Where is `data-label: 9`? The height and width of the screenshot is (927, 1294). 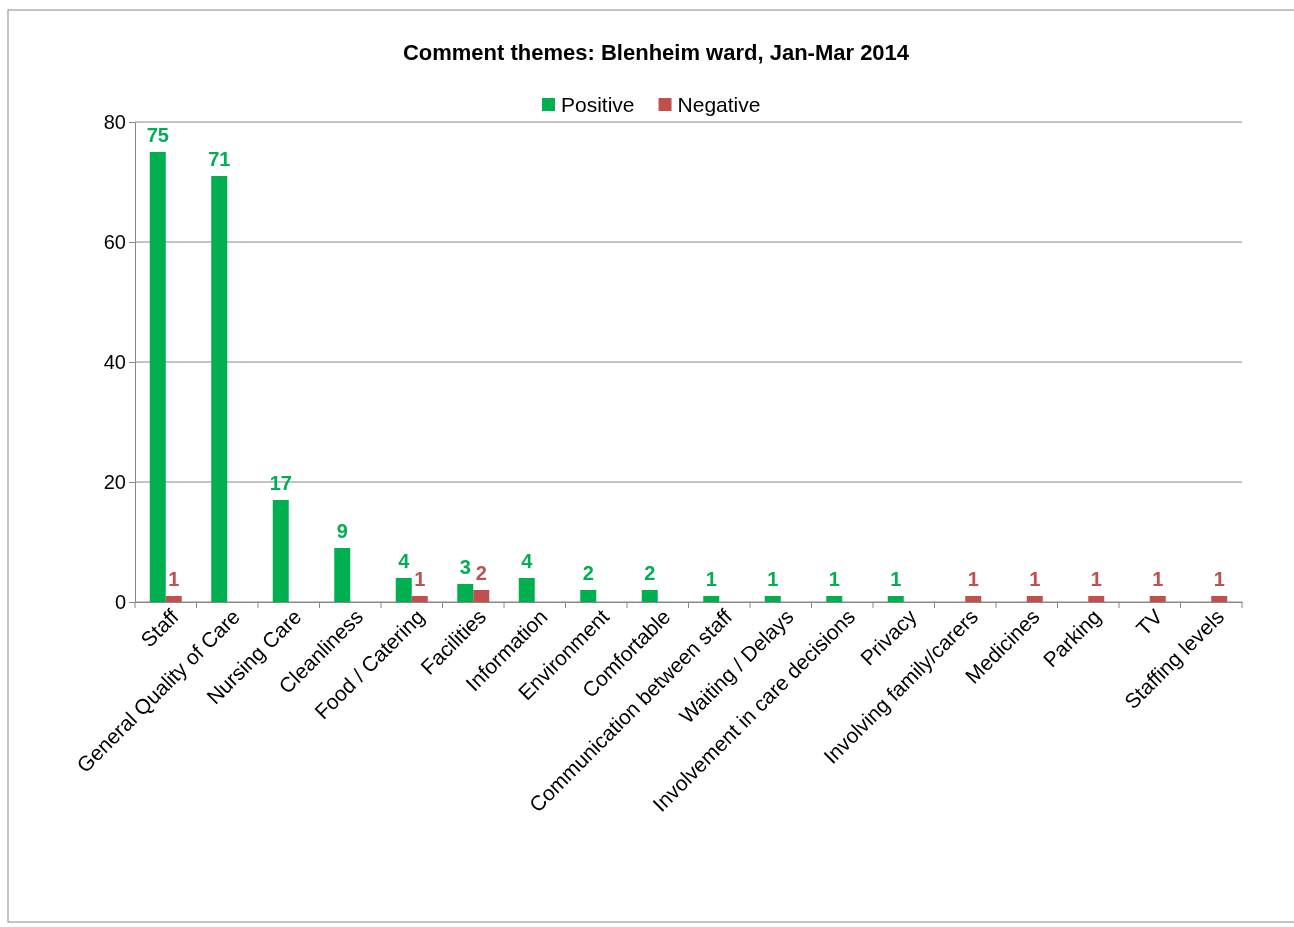 data-label: 9 is located at coordinates (342, 531).